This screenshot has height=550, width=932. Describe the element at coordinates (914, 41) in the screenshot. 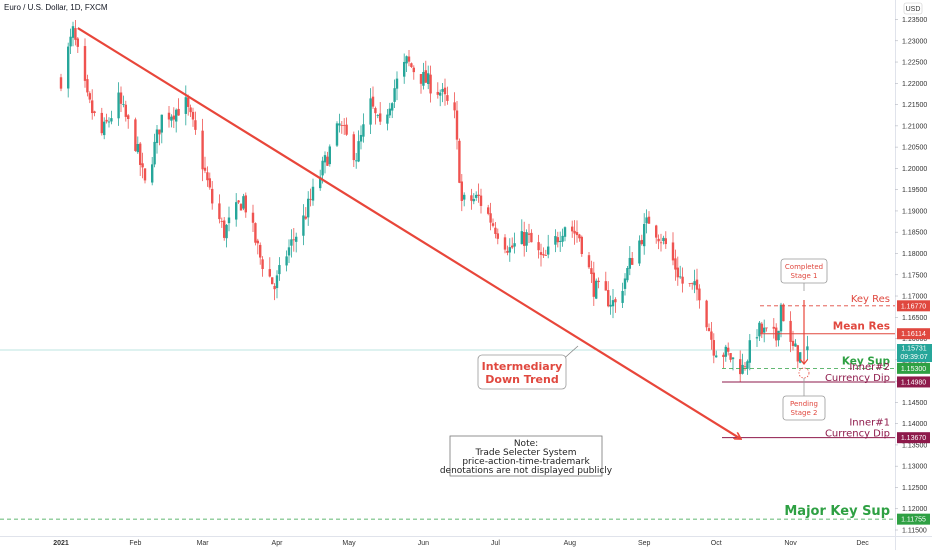

I see `price-tick-label: 1.23000` at that location.